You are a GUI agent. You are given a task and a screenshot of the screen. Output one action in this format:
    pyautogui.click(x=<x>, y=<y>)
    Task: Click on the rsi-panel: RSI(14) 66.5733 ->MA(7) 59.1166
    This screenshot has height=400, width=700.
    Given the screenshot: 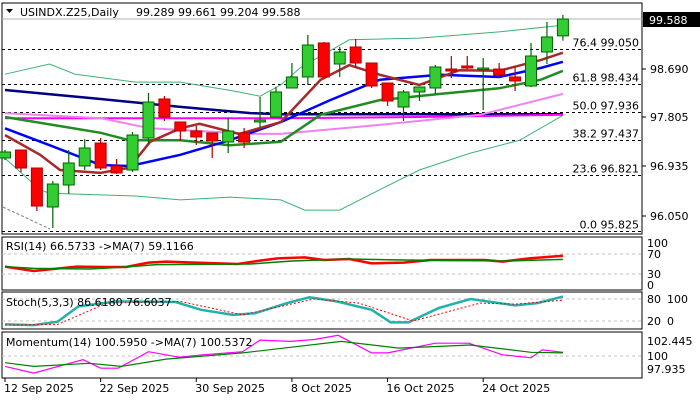 What is the action you would take?
    pyautogui.click(x=322, y=257)
    